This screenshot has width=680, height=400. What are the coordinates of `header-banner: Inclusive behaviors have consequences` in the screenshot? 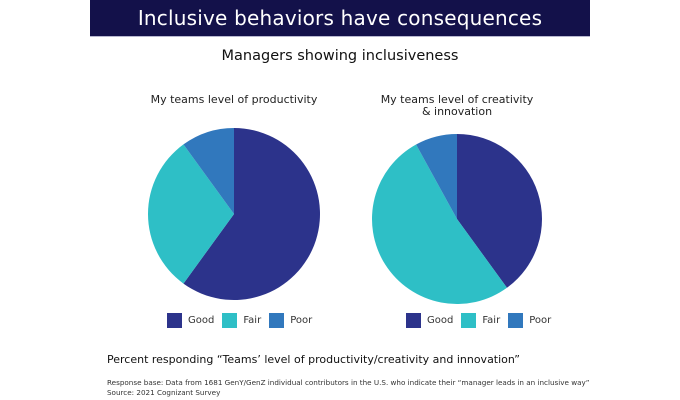 It's located at (340, 18).